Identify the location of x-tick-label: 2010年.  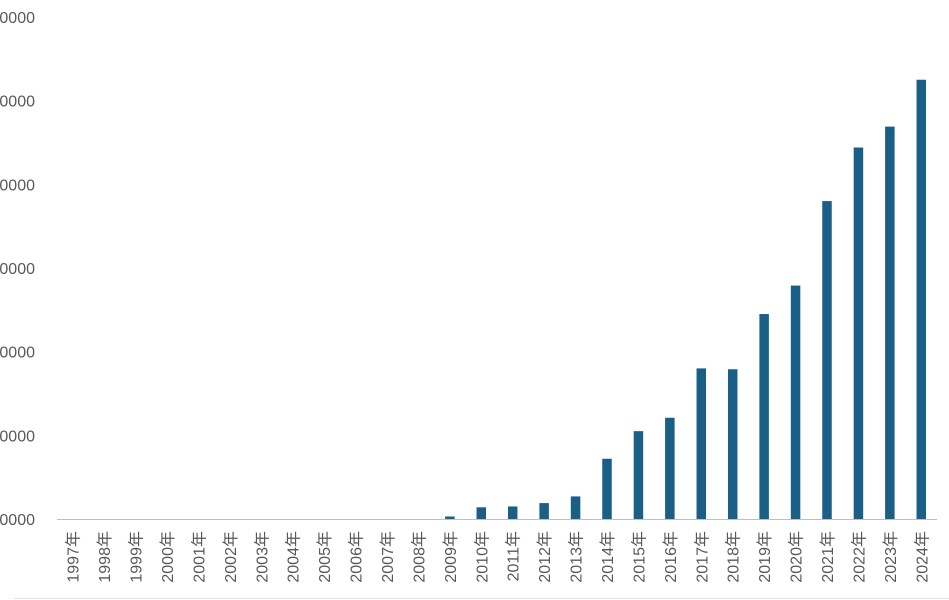
(482, 557).